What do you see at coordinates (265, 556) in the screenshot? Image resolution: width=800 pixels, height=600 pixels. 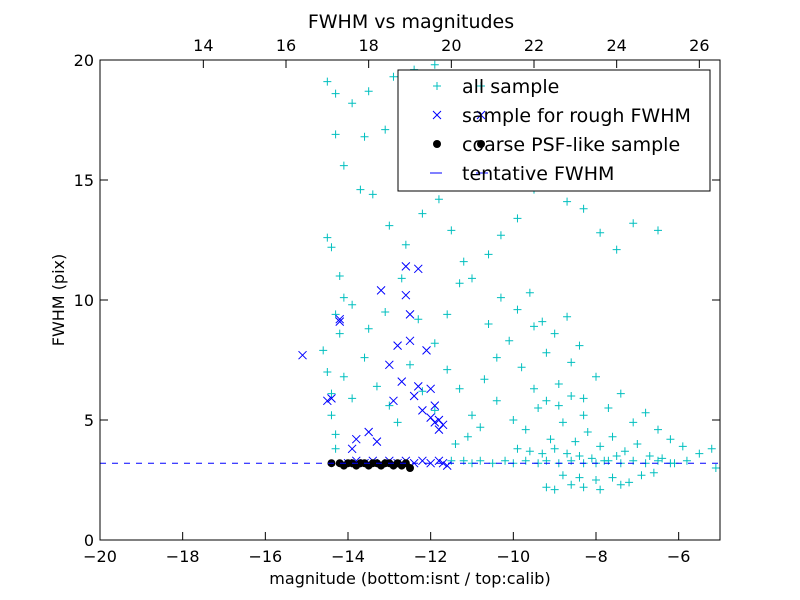 I see `x-tick-label: −16` at bounding box center [265, 556].